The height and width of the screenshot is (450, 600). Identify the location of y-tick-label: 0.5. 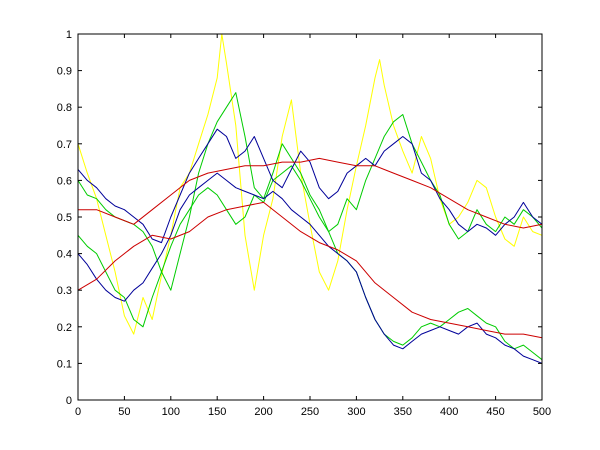
(64, 218).